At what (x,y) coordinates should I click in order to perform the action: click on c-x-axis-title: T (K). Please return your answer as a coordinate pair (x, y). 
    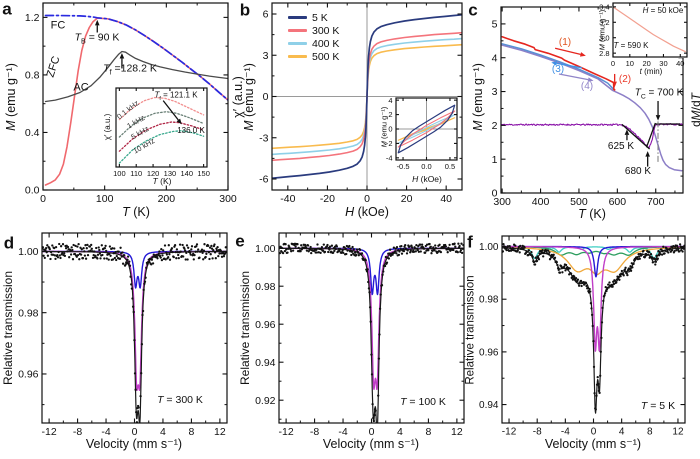
    Looking at the image, I should click on (592, 214).